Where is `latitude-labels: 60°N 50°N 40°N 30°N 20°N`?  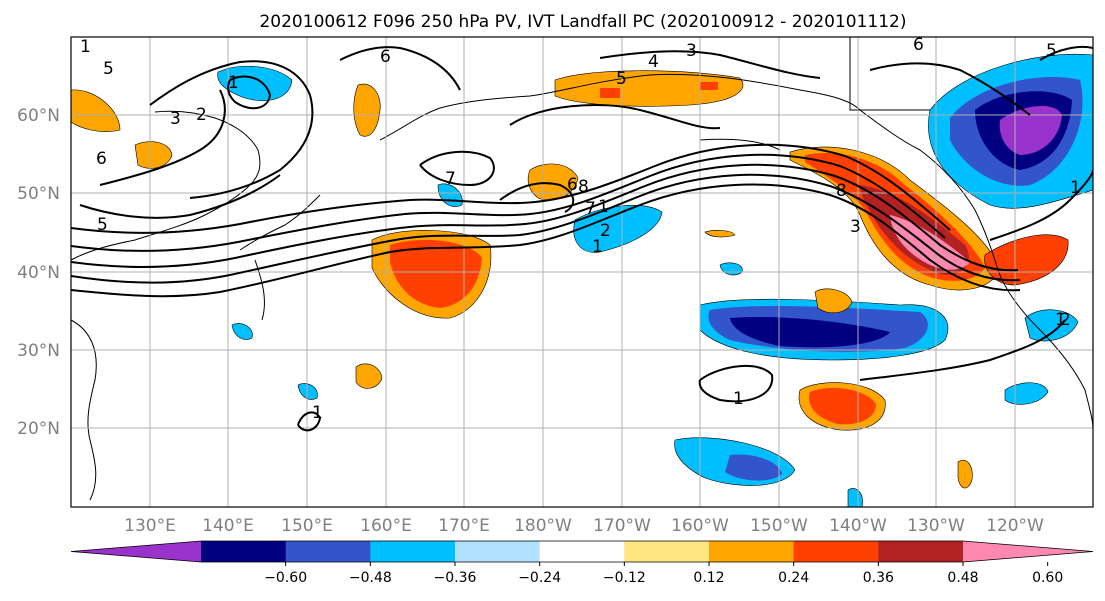 latitude-labels: 60°N 50°N 40°N 30°N 20°N is located at coordinates (38, 272).